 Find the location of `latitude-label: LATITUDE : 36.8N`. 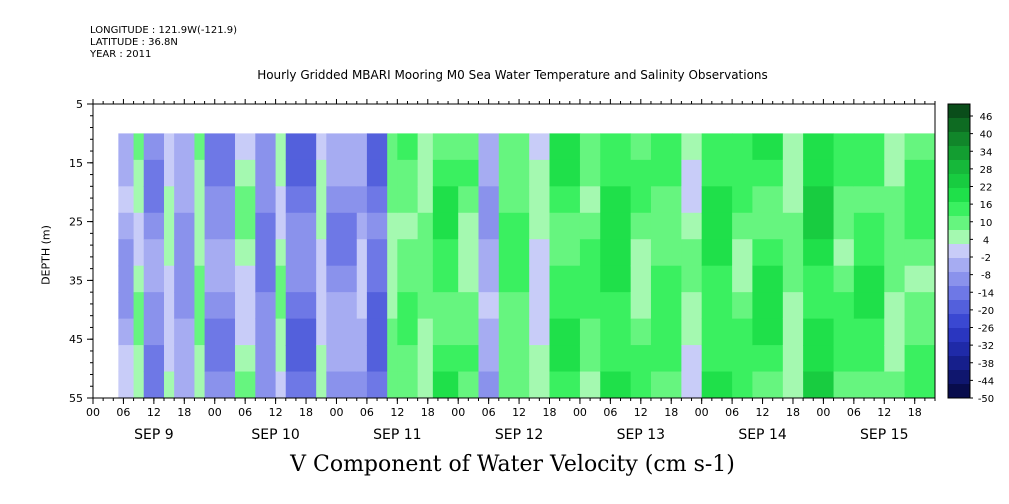

latitude-label: LATITUDE : 36.8N is located at coordinates (134, 42).